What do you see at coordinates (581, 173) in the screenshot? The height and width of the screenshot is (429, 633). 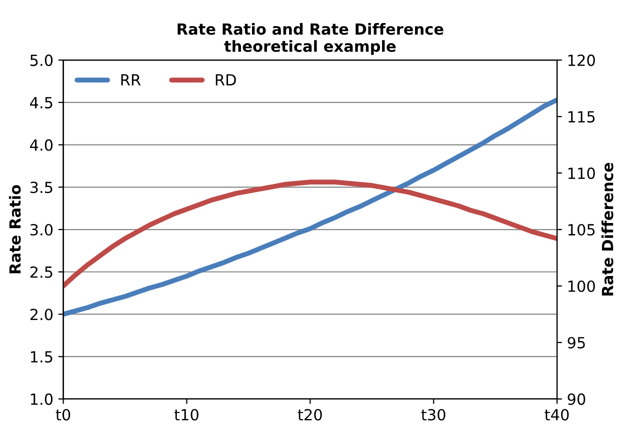 I see `y2-tick-label: 110` at bounding box center [581, 173].